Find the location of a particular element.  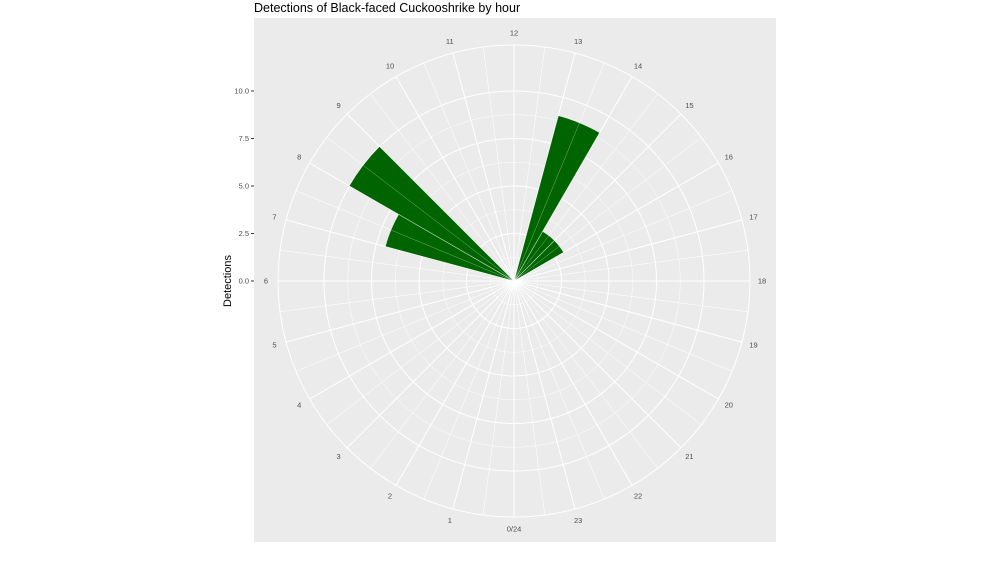

hour-label: 2 is located at coordinates (390, 495).